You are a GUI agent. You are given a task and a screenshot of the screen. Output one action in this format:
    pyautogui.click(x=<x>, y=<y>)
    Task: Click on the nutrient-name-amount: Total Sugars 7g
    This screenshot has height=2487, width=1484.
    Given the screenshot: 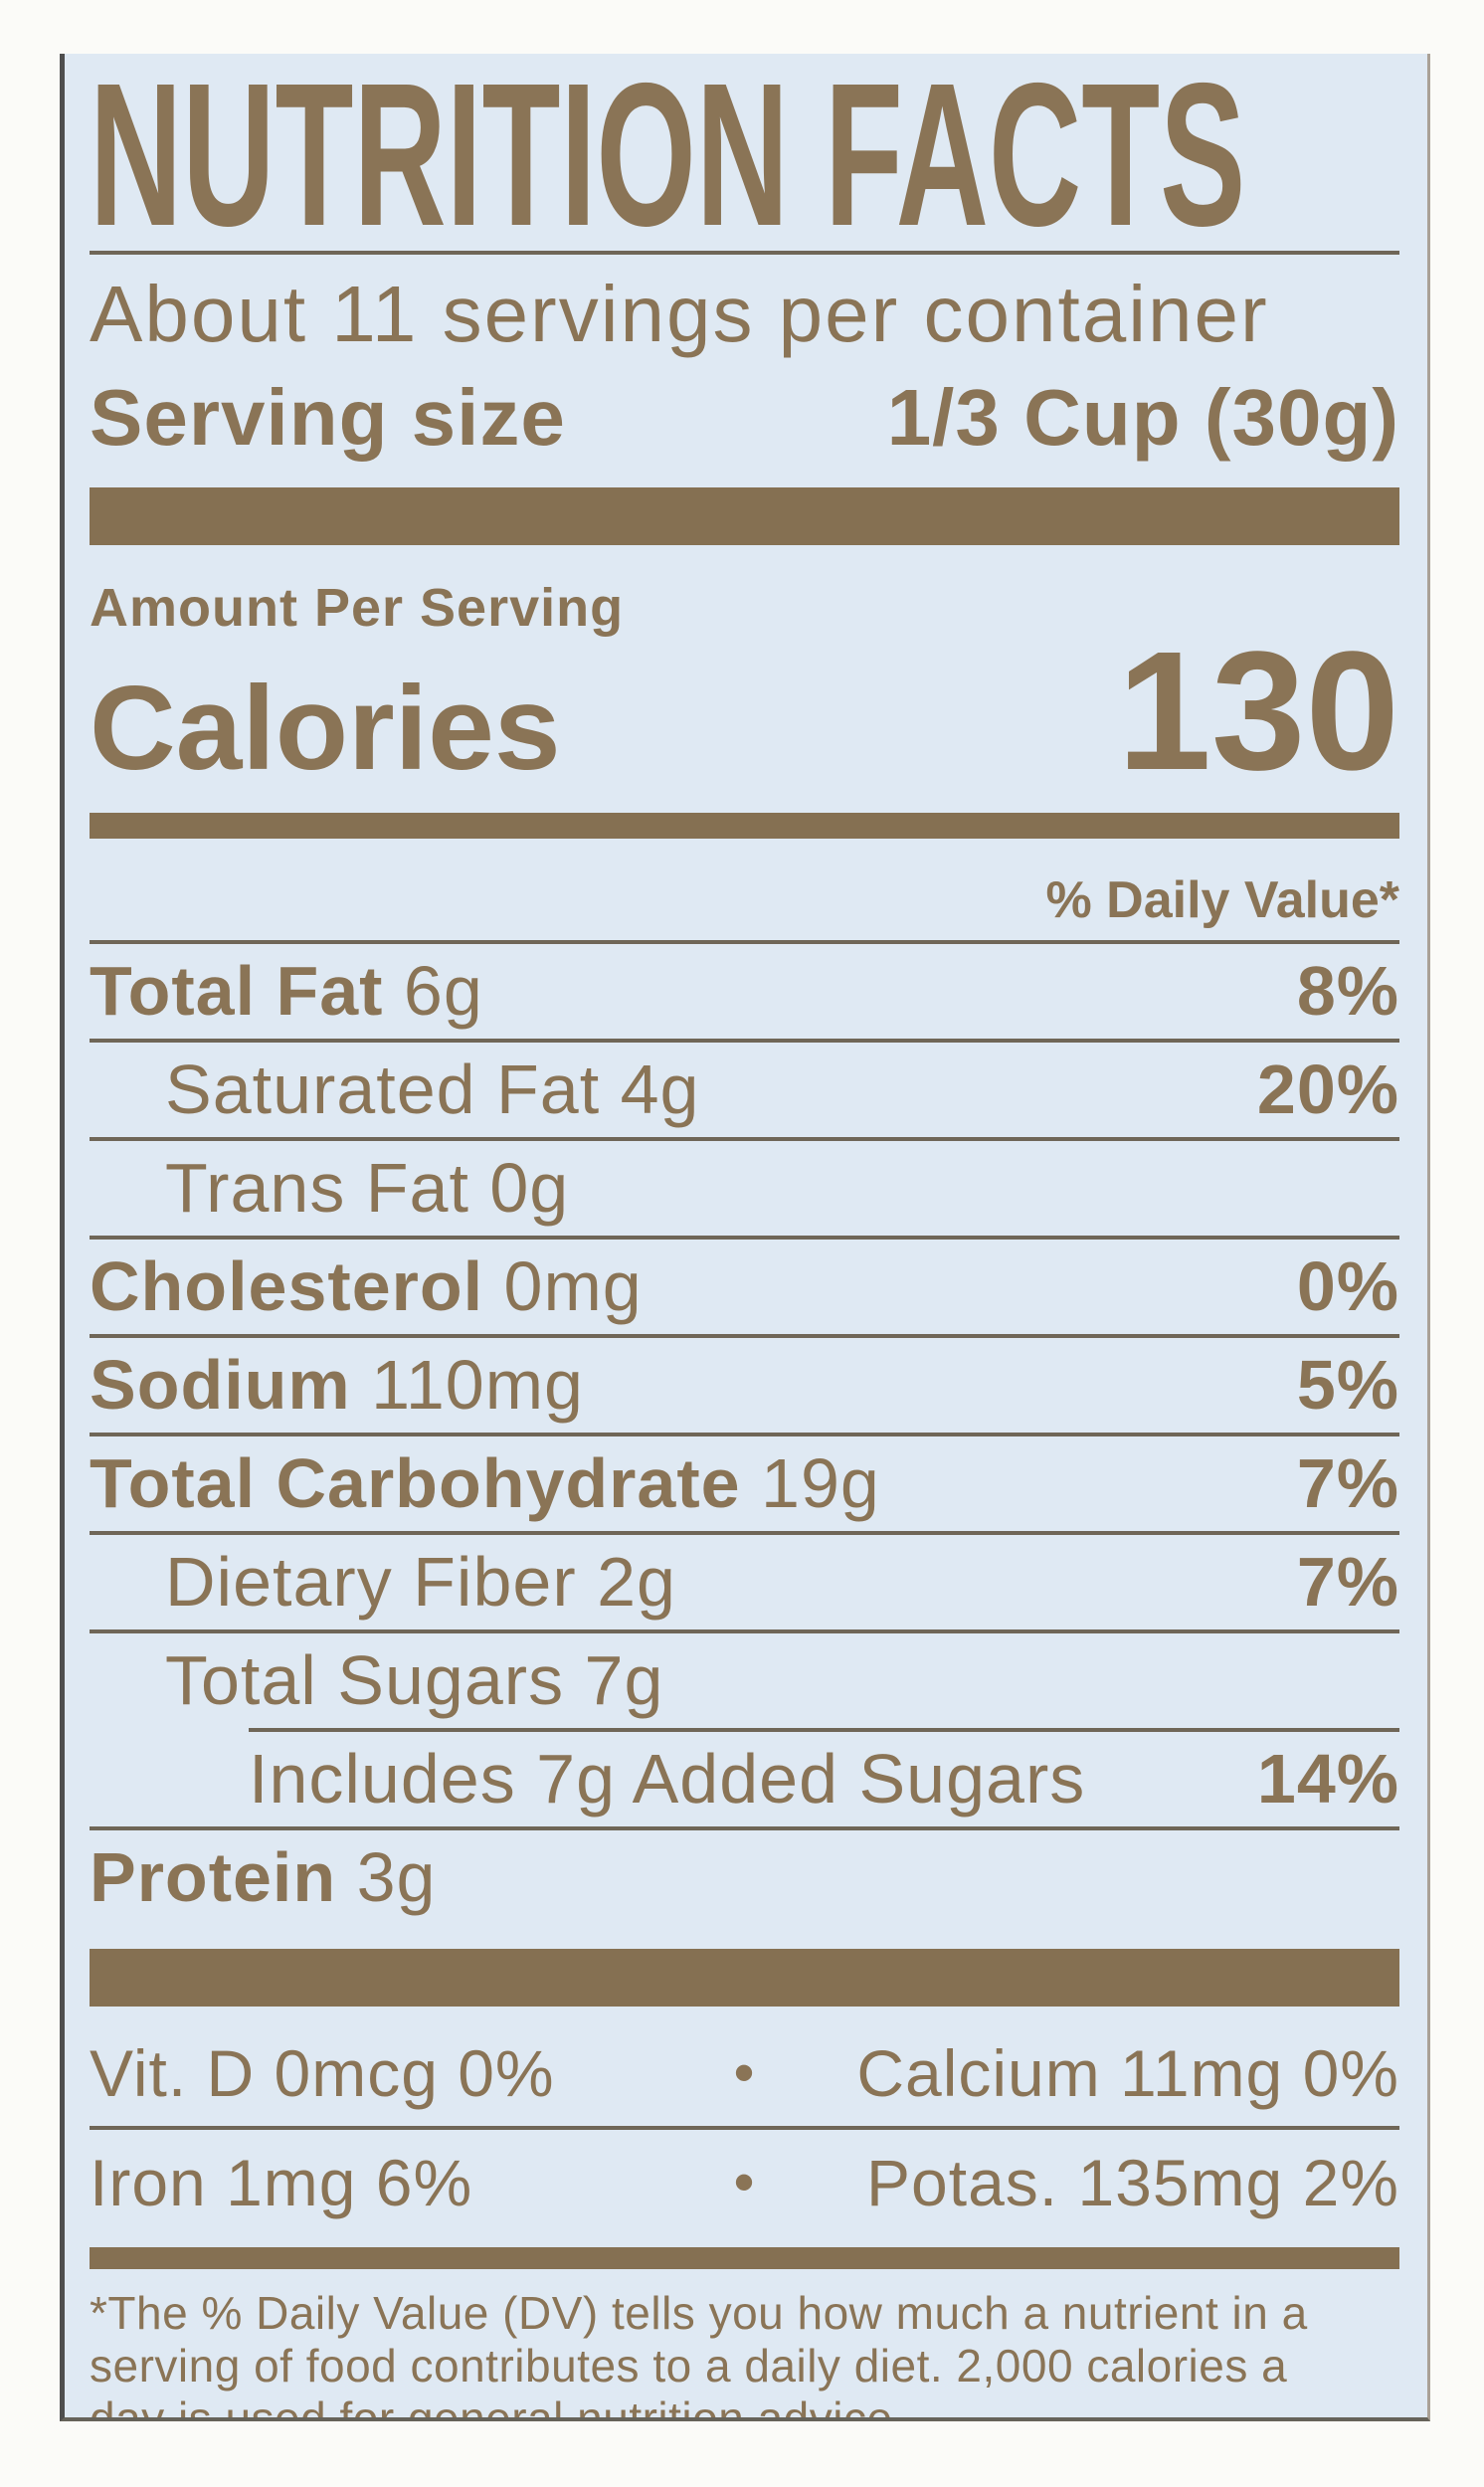 What is the action you would take?
    pyautogui.click(x=415, y=1680)
    